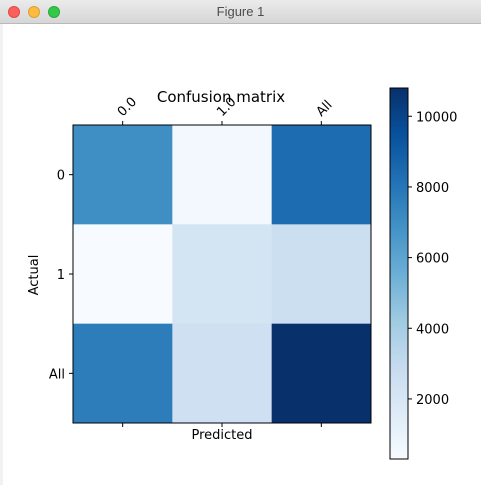  I want to click on colorbar-tick-label: 10000, so click(436, 117).